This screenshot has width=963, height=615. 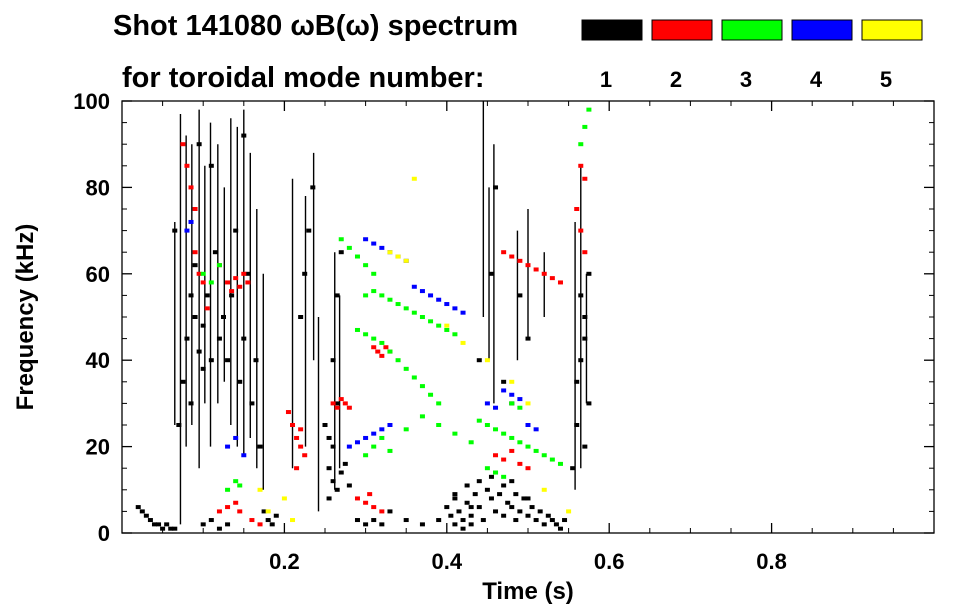 I want to click on y-tick-label: 0, so click(x=104, y=533).